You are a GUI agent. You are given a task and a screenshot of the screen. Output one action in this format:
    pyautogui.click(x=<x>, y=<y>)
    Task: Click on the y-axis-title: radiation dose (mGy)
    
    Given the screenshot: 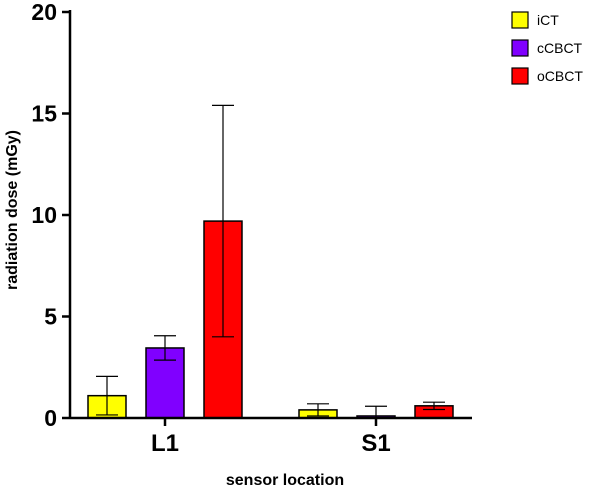 What is the action you would take?
    pyautogui.click(x=12, y=210)
    